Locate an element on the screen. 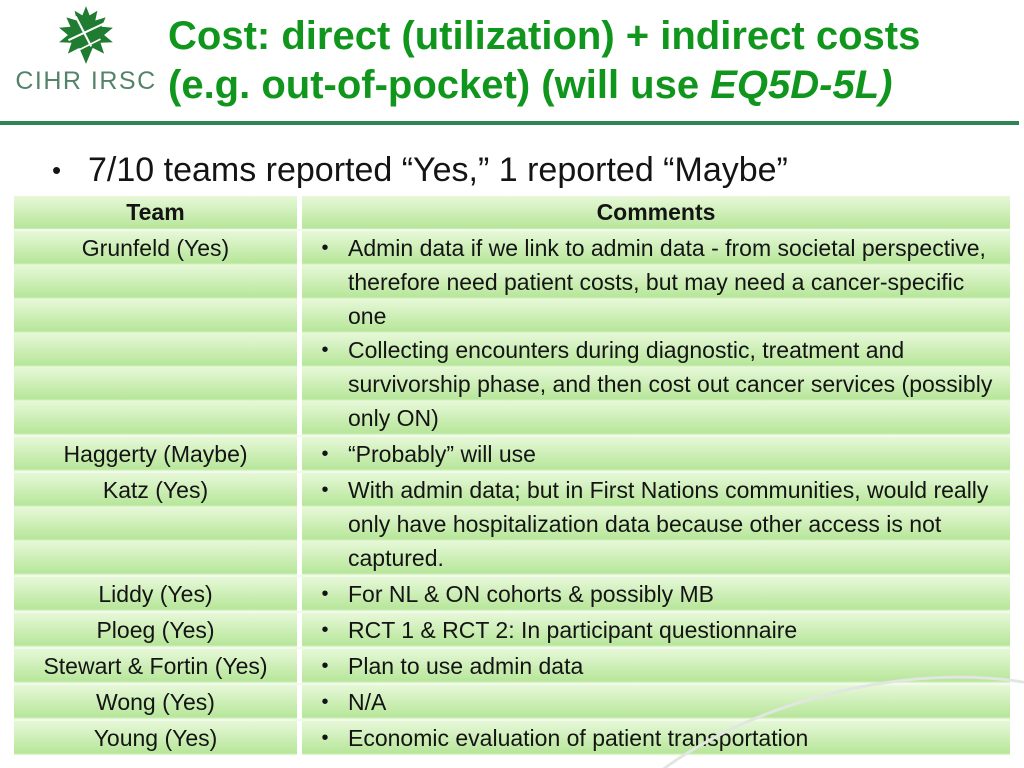 Image resolution: width=1024 pixels, height=768 pixels. comments-cell: • “Probably” will use is located at coordinates (656, 454).